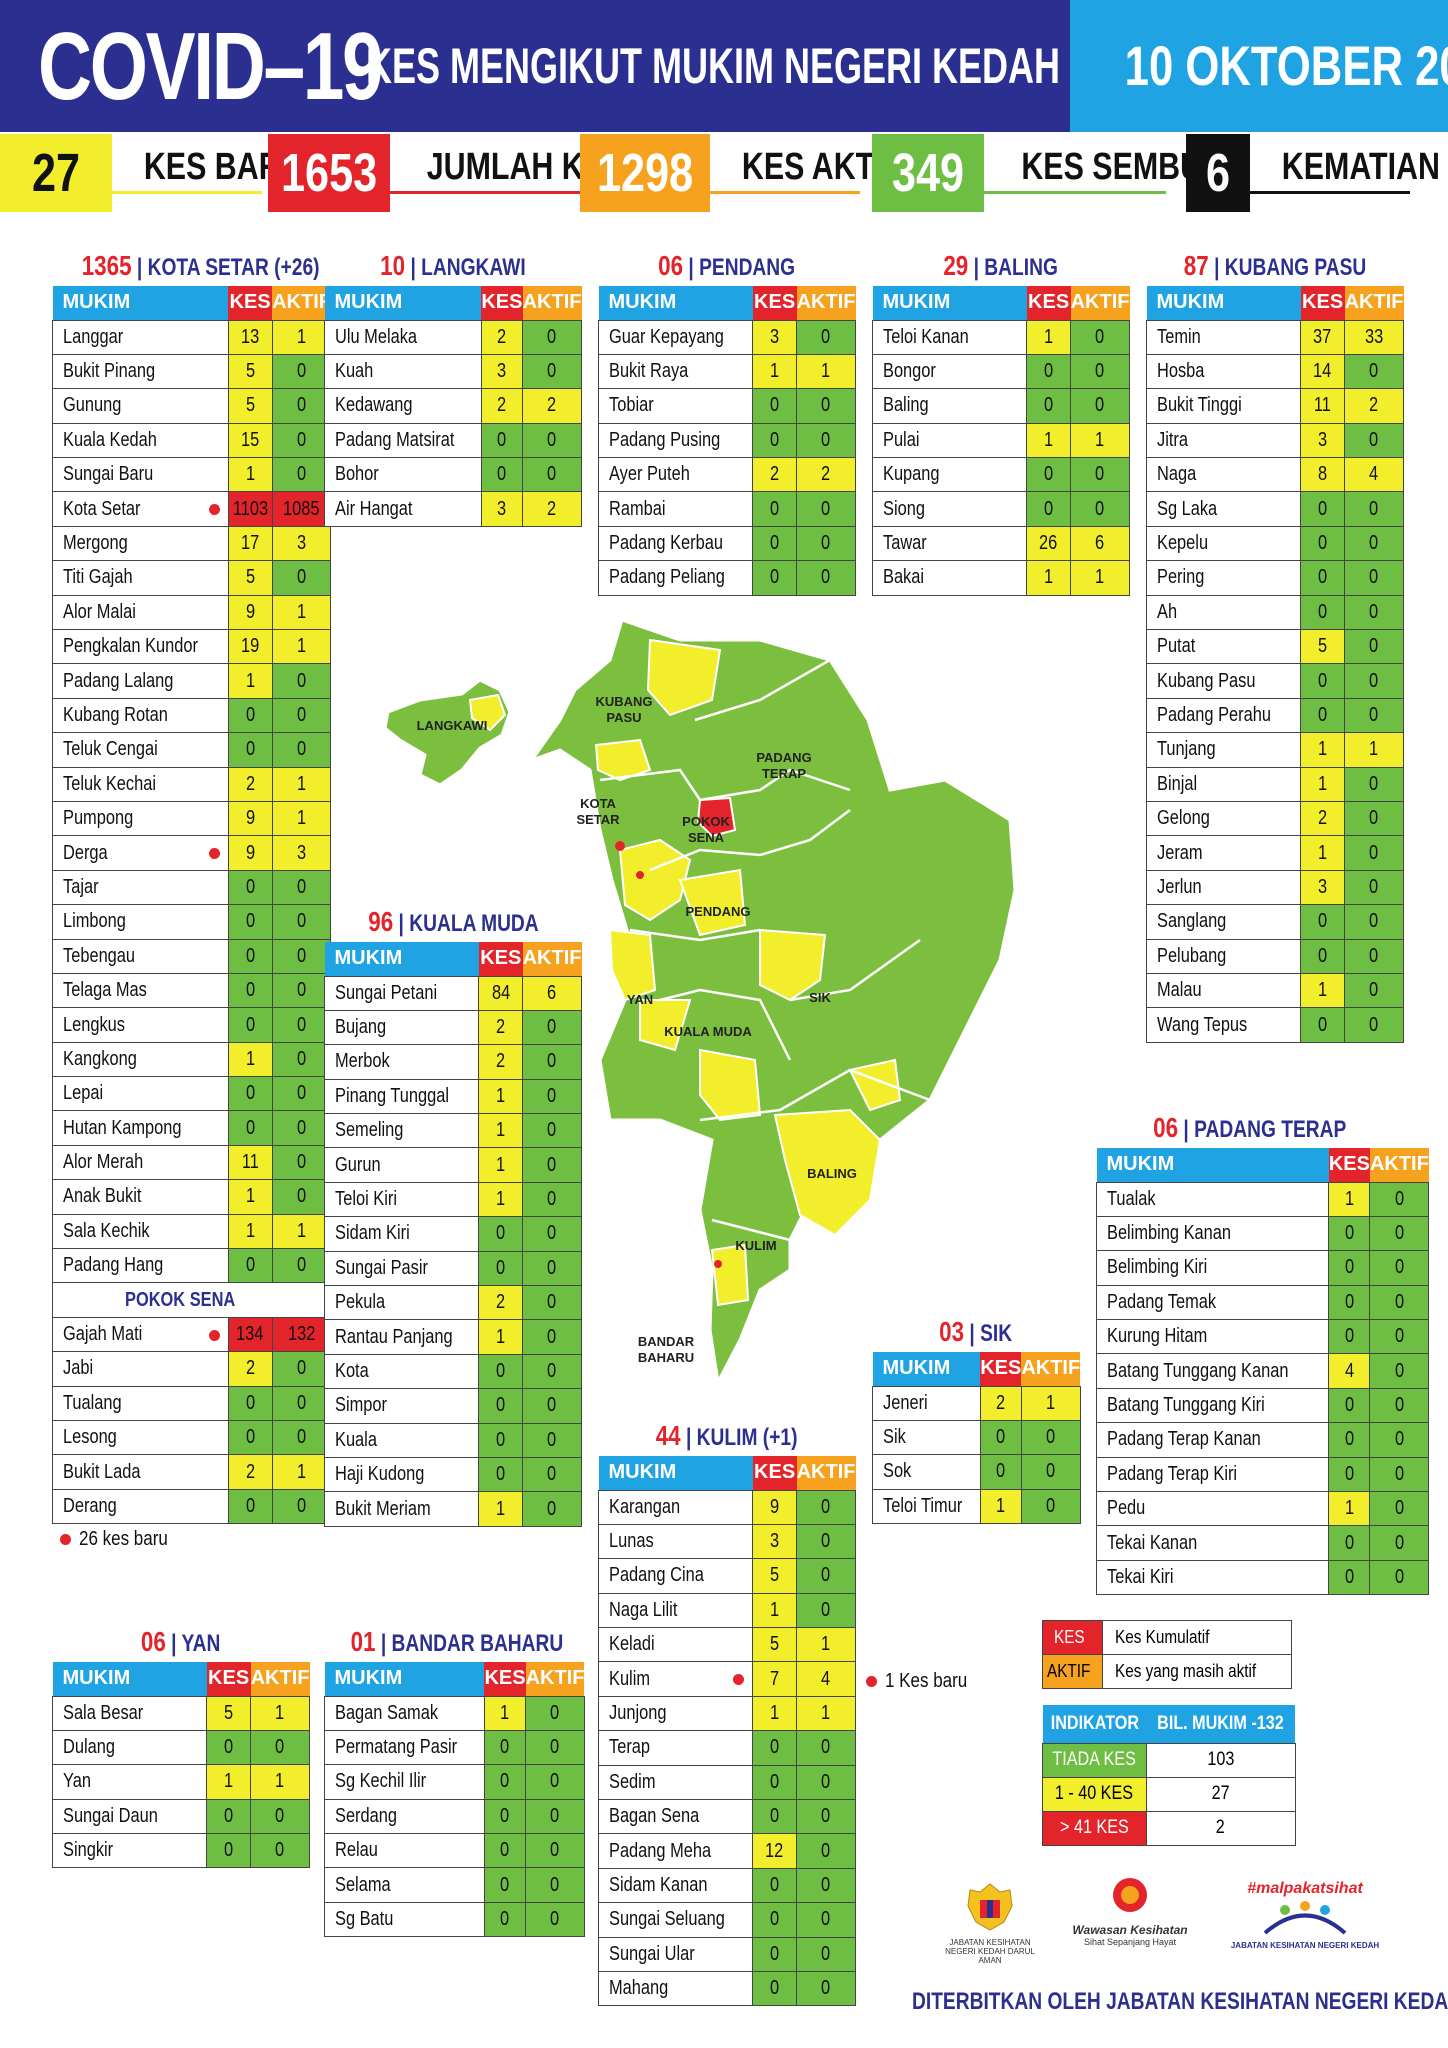 The width and height of the screenshot is (1448, 2048). I want to click on mukim-name: Kota, so click(401, 1371).